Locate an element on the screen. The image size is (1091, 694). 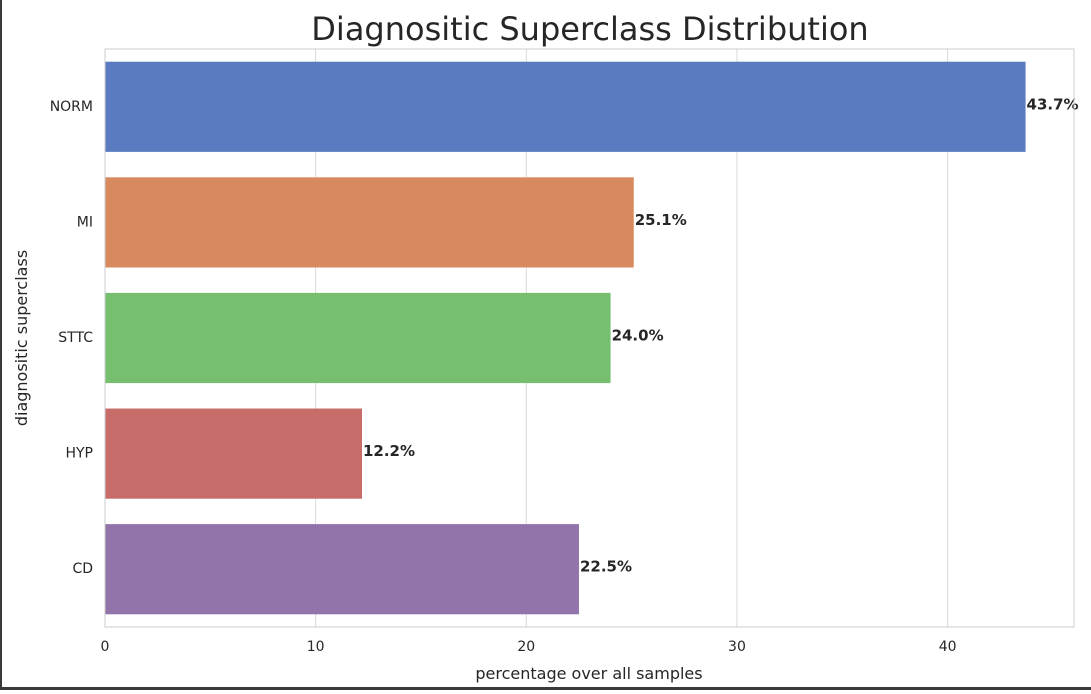
bar-cd is located at coordinates (342, 569).